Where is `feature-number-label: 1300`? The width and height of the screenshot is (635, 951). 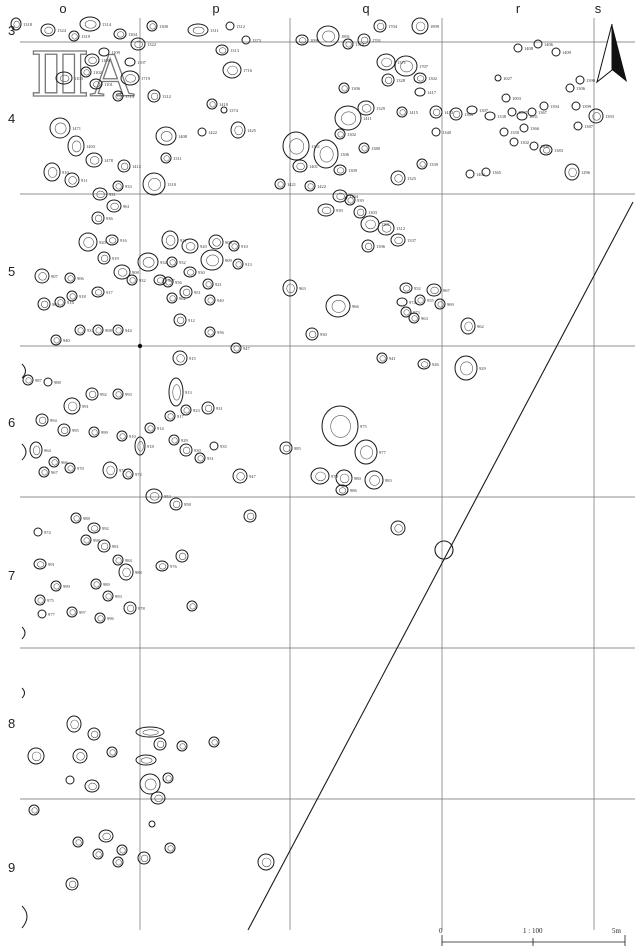 feature-number-label: 1300 is located at coordinates (545, 146).